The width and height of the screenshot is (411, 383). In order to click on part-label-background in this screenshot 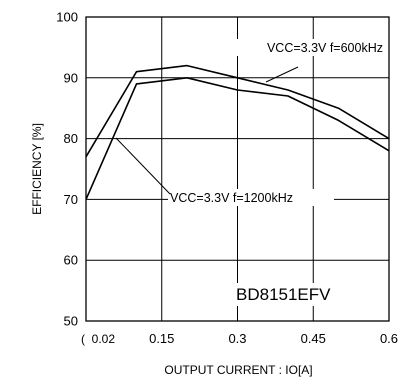, I will do `click(288, 294)`.